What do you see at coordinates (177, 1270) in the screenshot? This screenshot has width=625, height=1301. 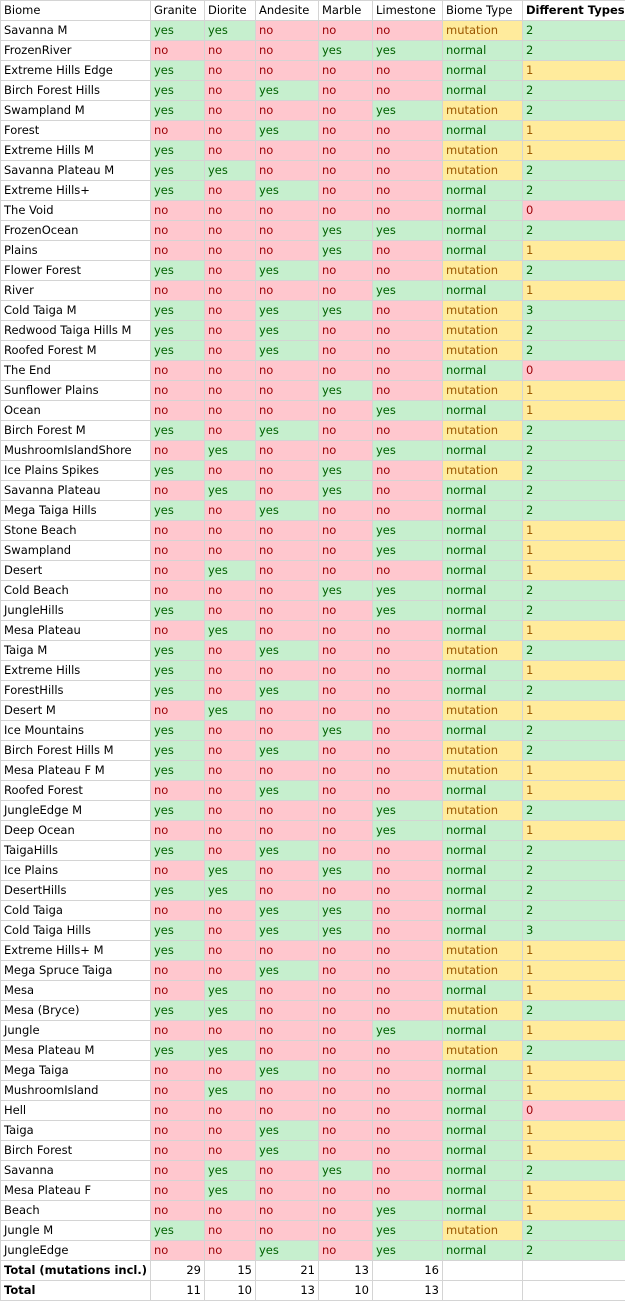 I see `total-value: 29` at bounding box center [177, 1270].